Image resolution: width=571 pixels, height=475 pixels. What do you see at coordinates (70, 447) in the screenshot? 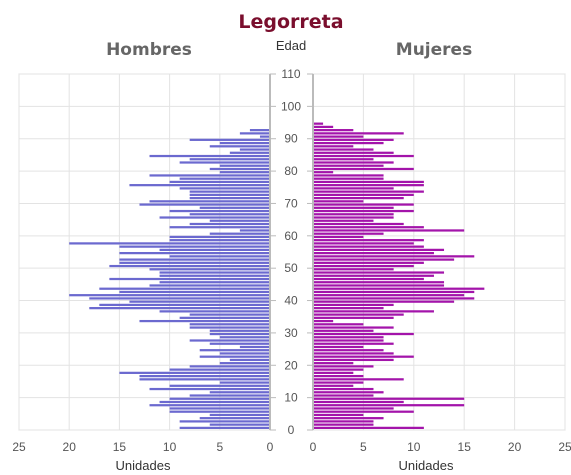
I see `x-tick-label-left: 20` at bounding box center [70, 447].